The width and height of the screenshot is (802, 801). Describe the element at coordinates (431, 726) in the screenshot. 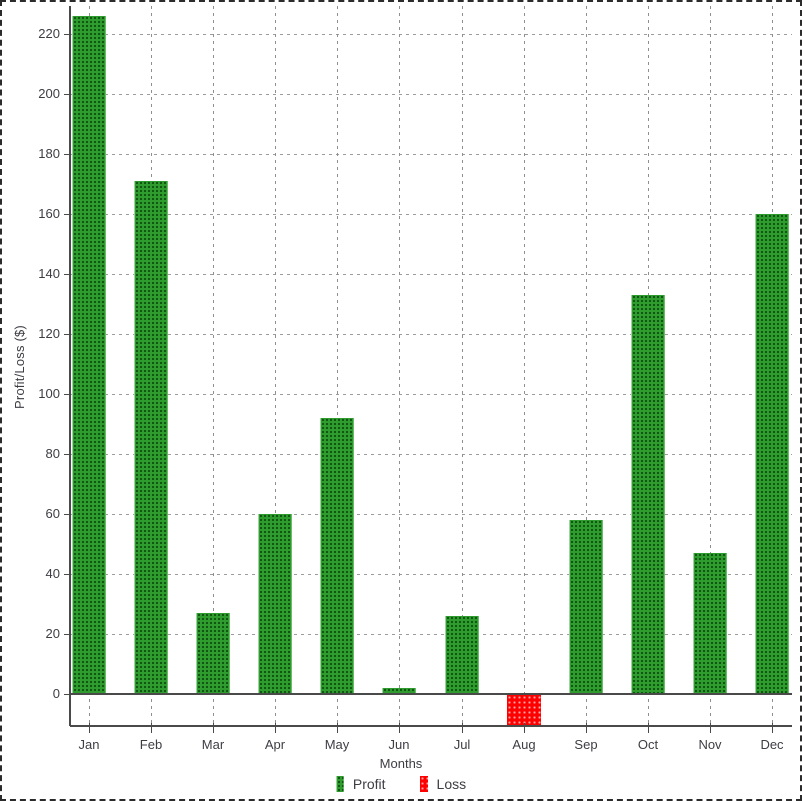

I see `plot-bottom-border` at that location.